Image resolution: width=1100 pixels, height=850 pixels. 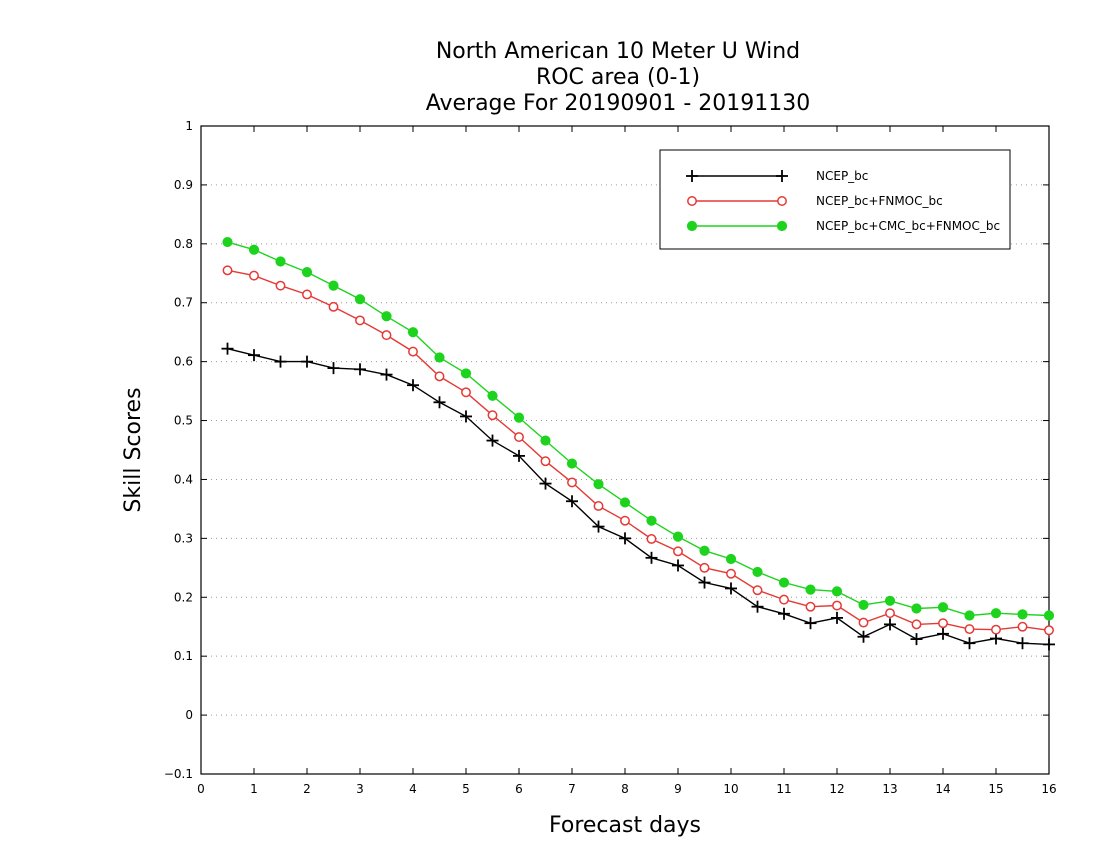 I want to click on y-tick-label: −0.1, so click(x=178, y=774).